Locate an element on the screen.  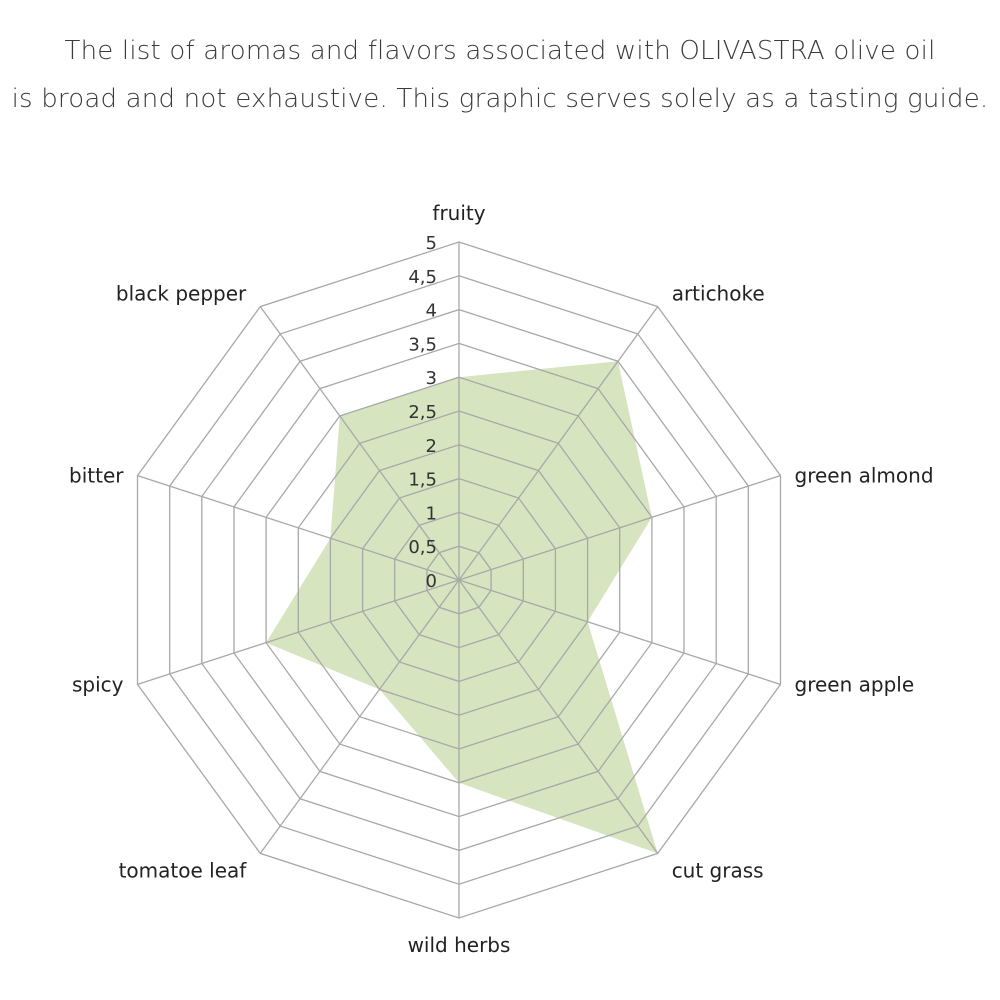
axis-label-green-apple: green apple is located at coordinates (855, 684).